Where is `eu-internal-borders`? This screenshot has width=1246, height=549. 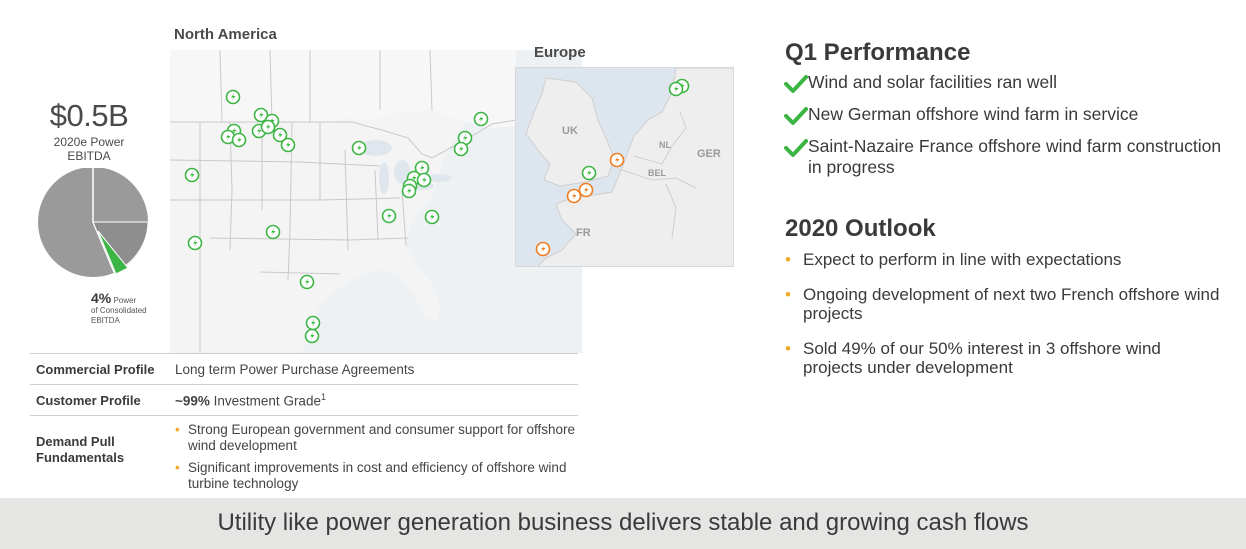 eu-internal-borders is located at coordinates (659, 175).